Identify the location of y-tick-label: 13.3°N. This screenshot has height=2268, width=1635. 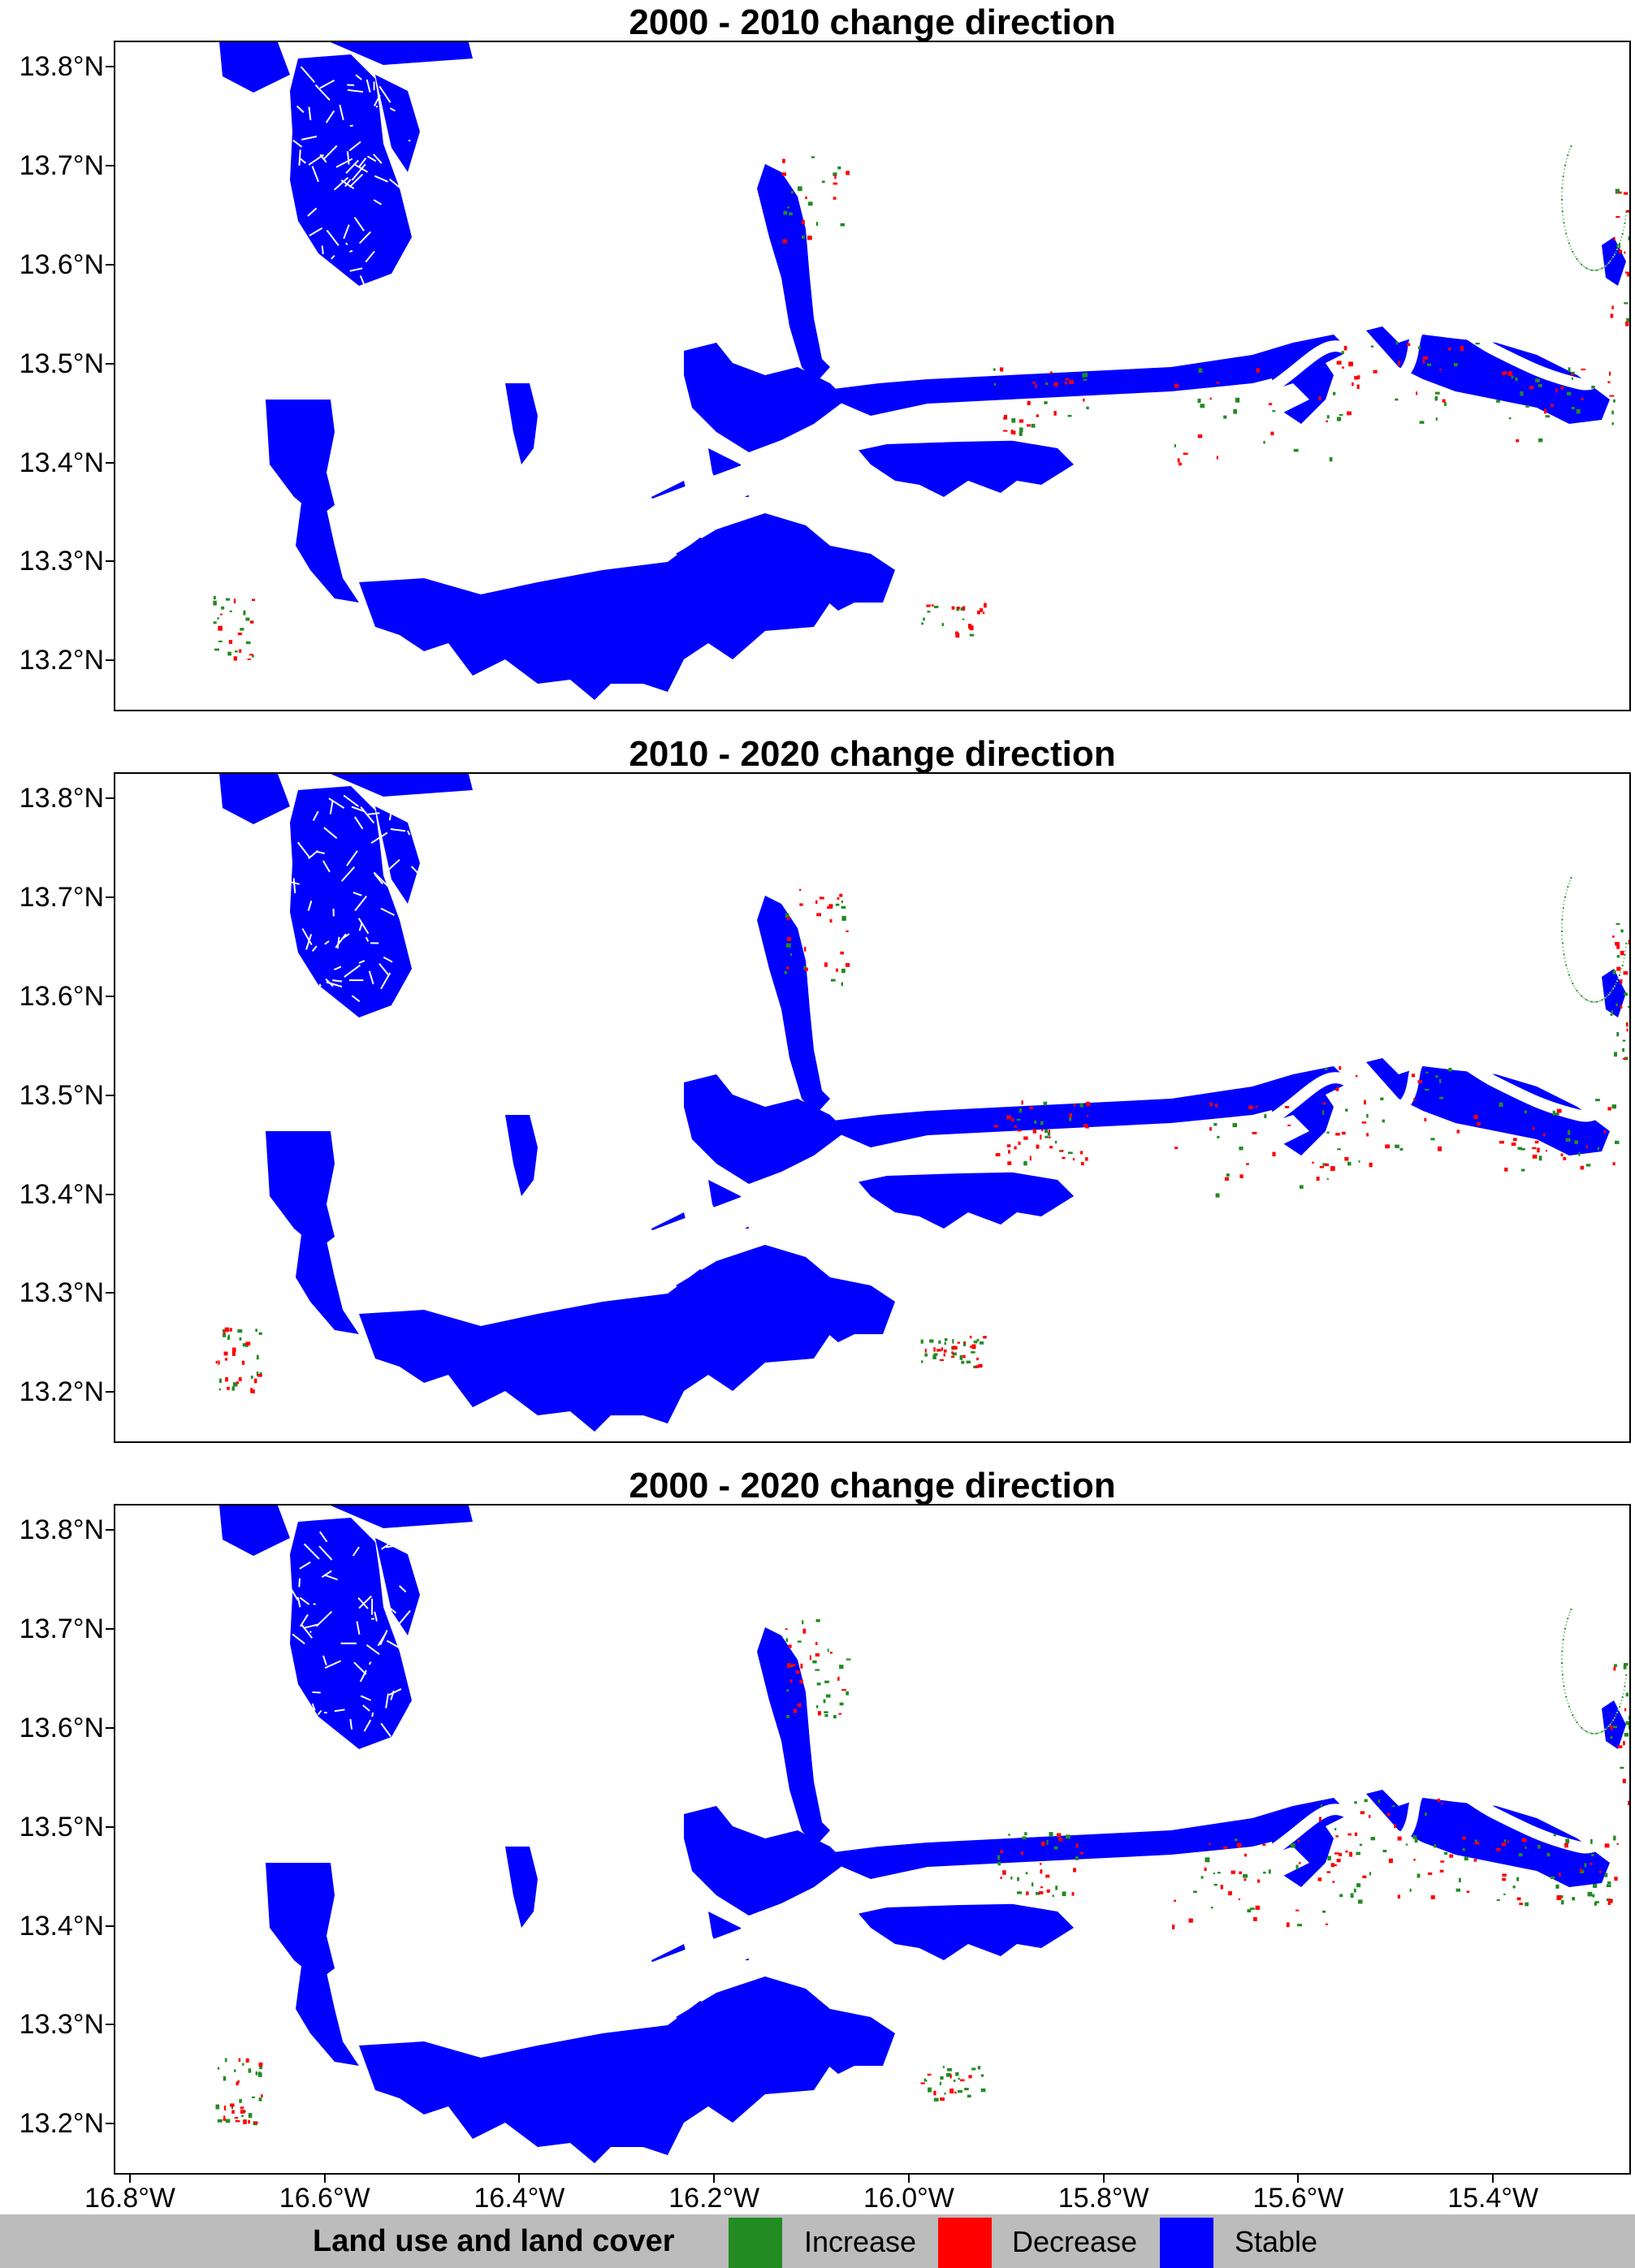
(61, 1293).